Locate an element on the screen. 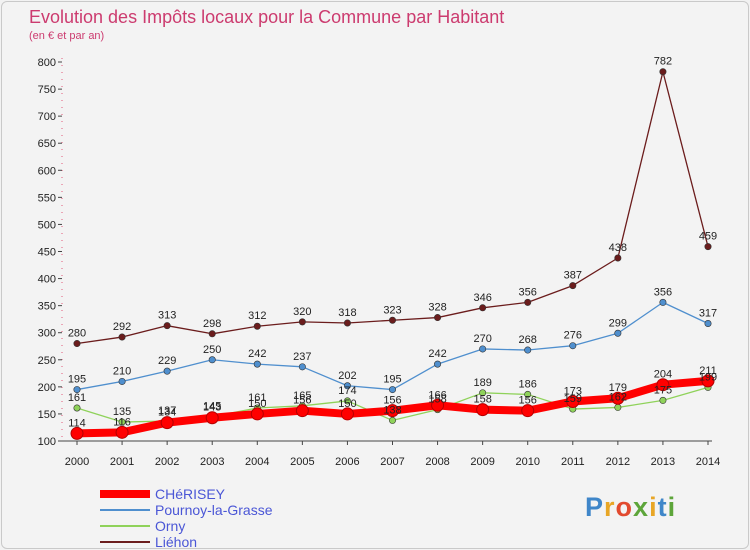  y-tick-label: 400 is located at coordinates (47, 280).